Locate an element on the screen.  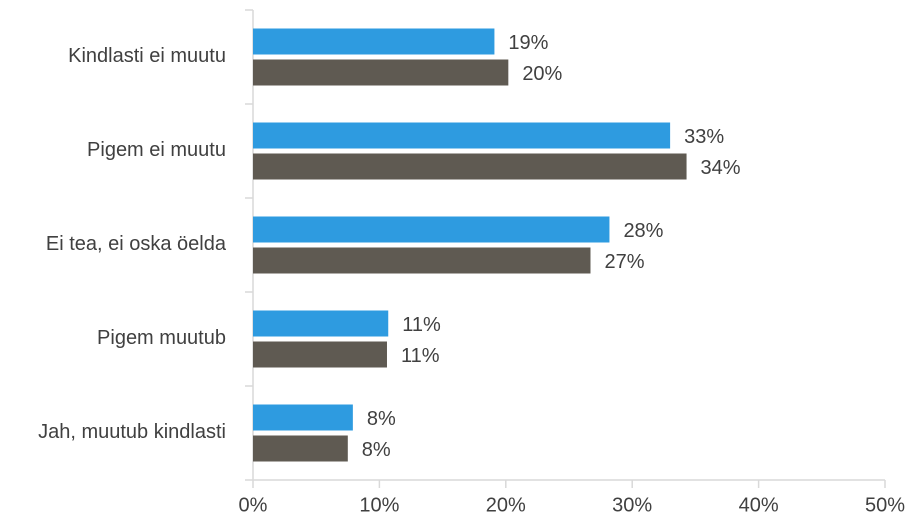
value-label: 28% is located at coordinates (643, 231).